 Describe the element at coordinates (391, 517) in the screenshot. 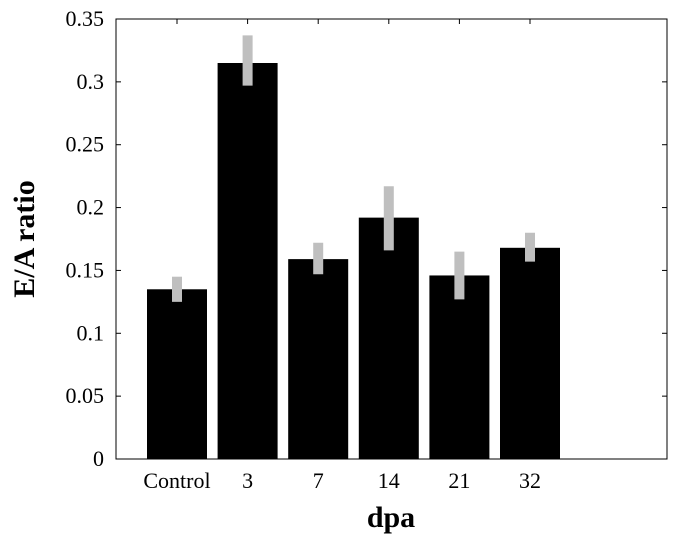

I see `x-axis-label: dpa` at that location.